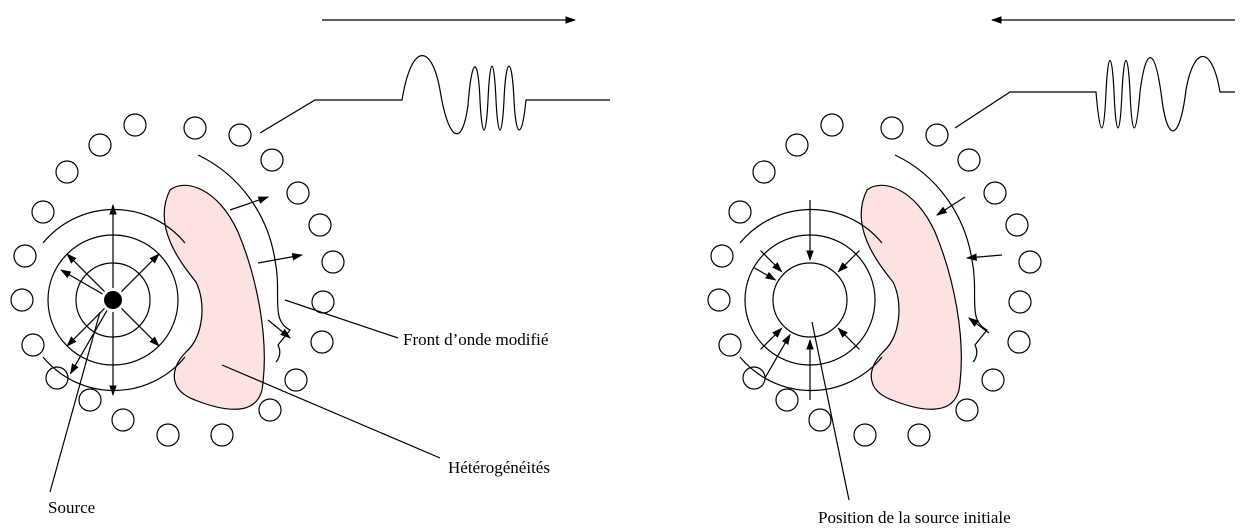 Image resolution: width=1252 pixels, height=529 pixels. What do you see at coordinates (113, 300) in the screenshot?
I see `source-dot` at bounding box center [113, 300].